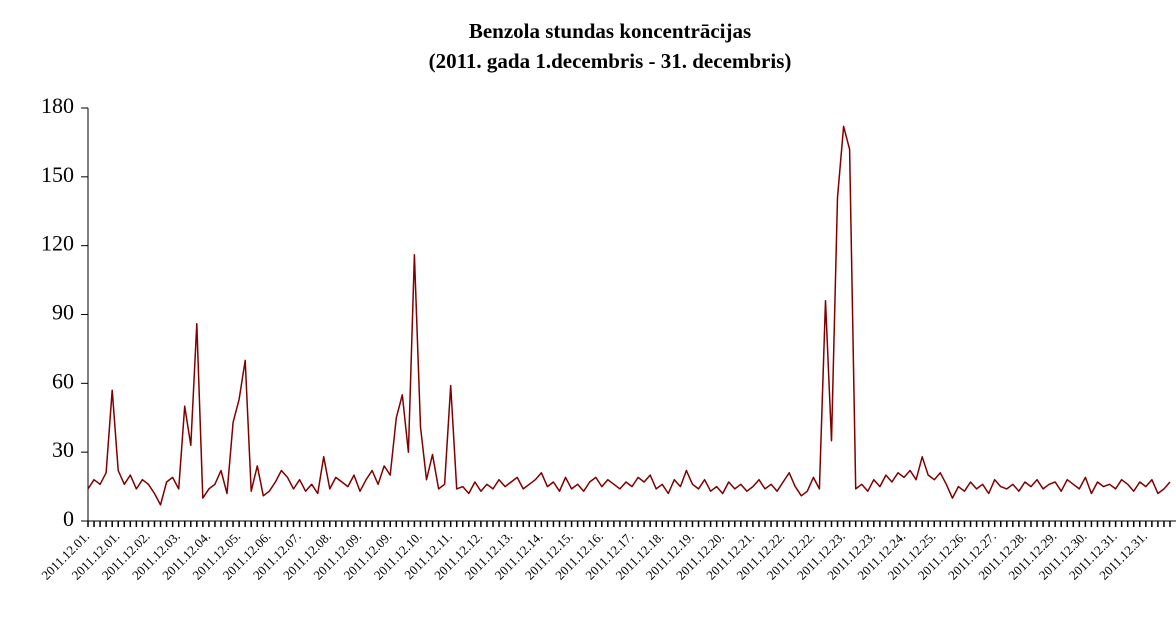 The height and width of the screenshot is (644, 1176). Describe the element at coordinates (57, 174) in the screenshot. I see `y-tick-label: 150` at that location.